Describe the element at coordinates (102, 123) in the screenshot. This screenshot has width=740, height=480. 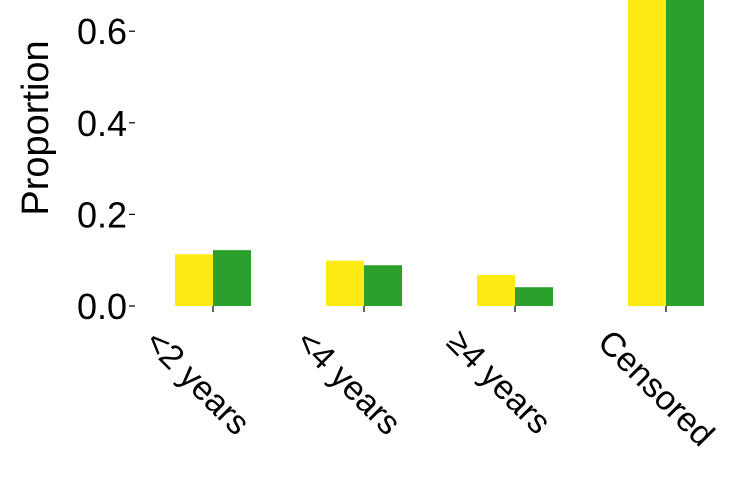
I see `y-tick-label: 0.4` at that location.